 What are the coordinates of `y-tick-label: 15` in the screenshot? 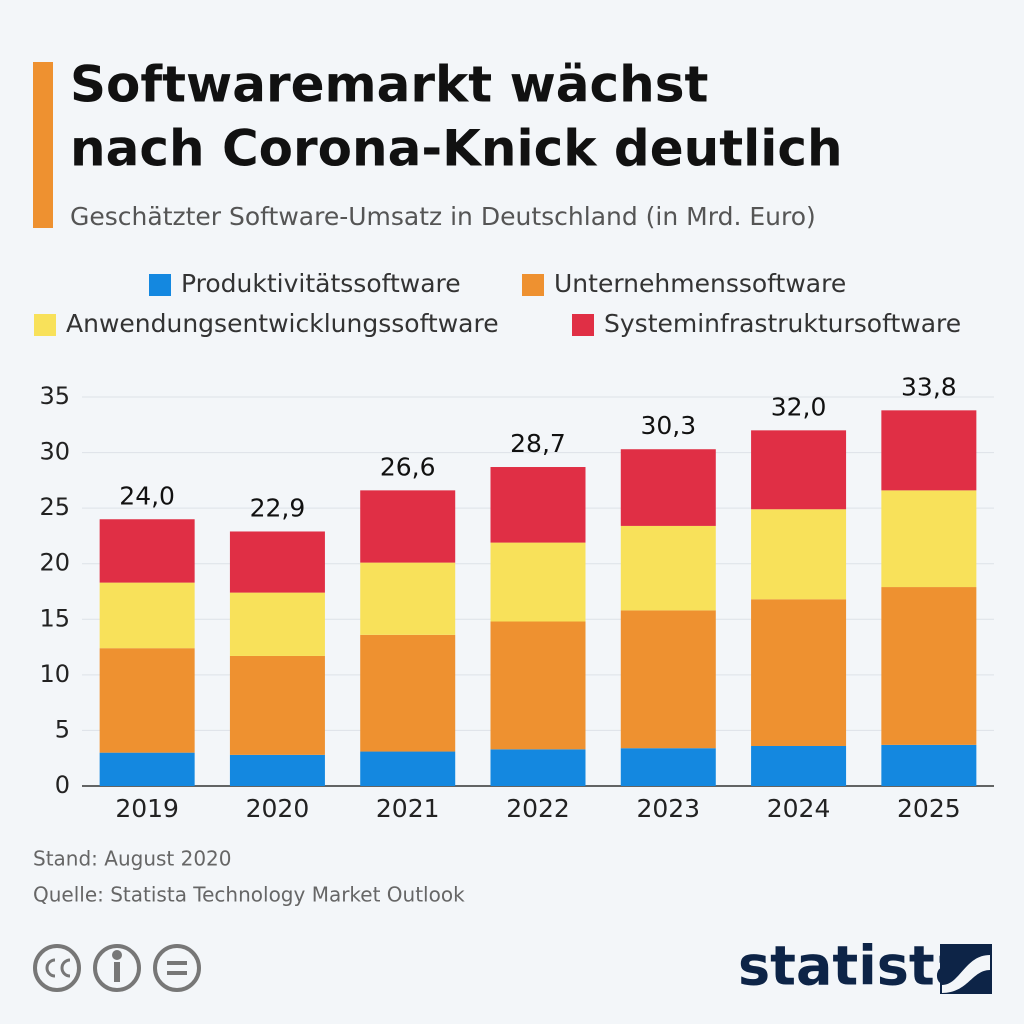 It's located at (54, 618).